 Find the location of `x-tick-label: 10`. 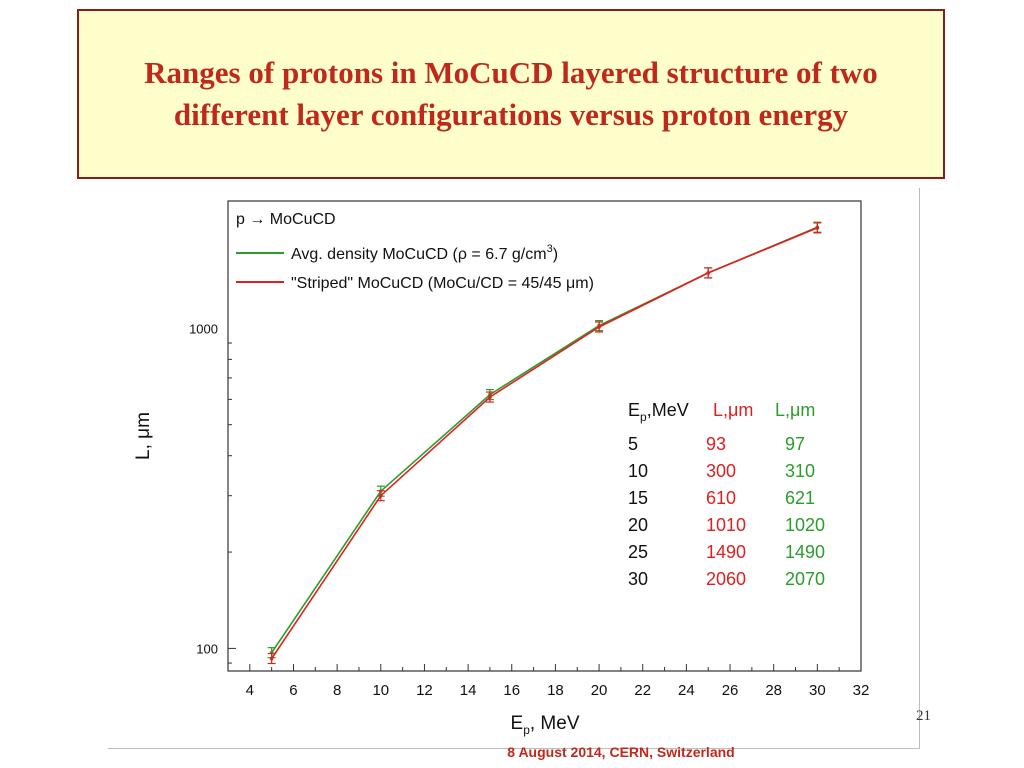

x-tick-label: 10 is located at coordinates (380, 690).